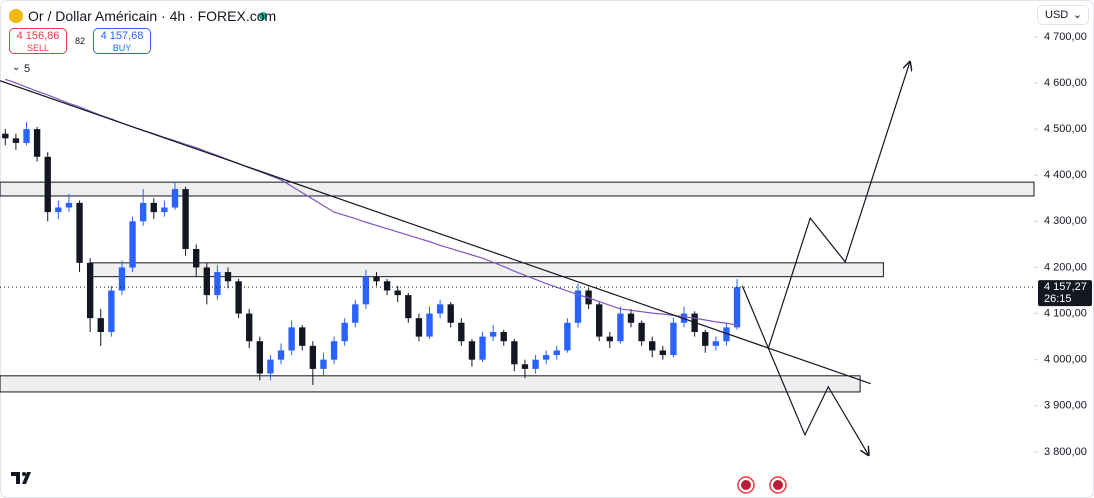 The image size is (1094, 498). What do you see at coordinates (1065, 267) in the screenshot?
I see `y-tick-label: 4 200,00` at bounding box center [1065, 267].